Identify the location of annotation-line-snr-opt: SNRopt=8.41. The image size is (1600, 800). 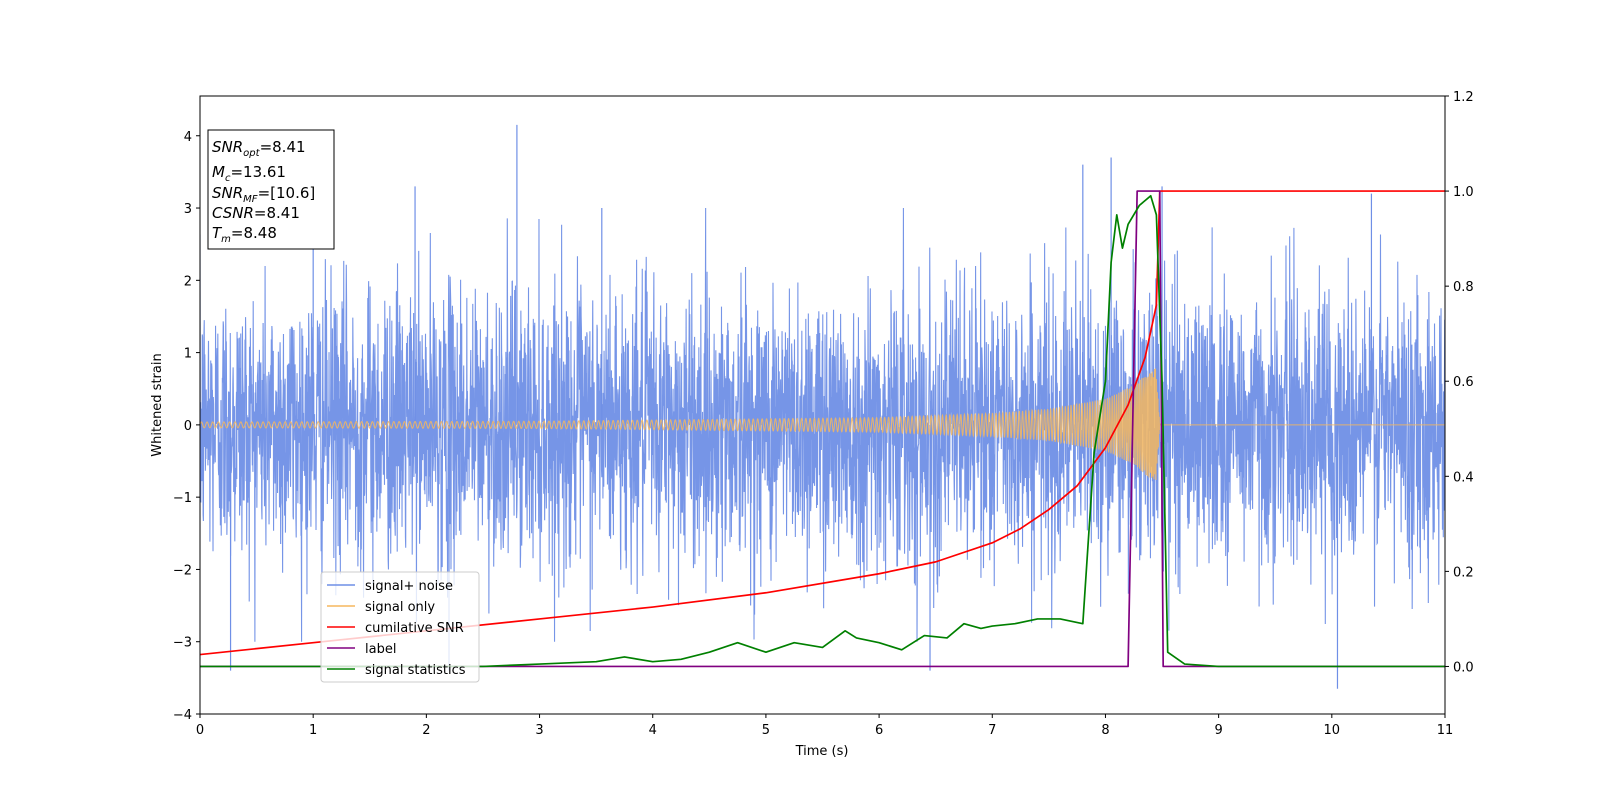
(259, 148).